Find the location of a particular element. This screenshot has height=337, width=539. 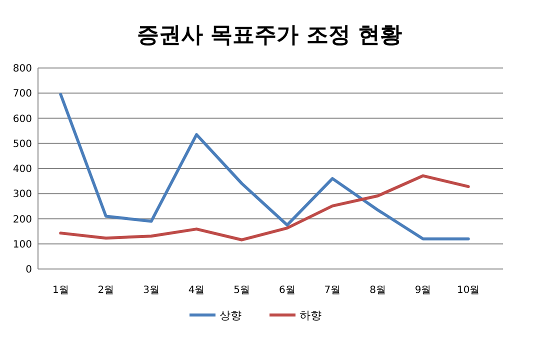

y-tick-label: 100 is located at coordinates (22, 244).